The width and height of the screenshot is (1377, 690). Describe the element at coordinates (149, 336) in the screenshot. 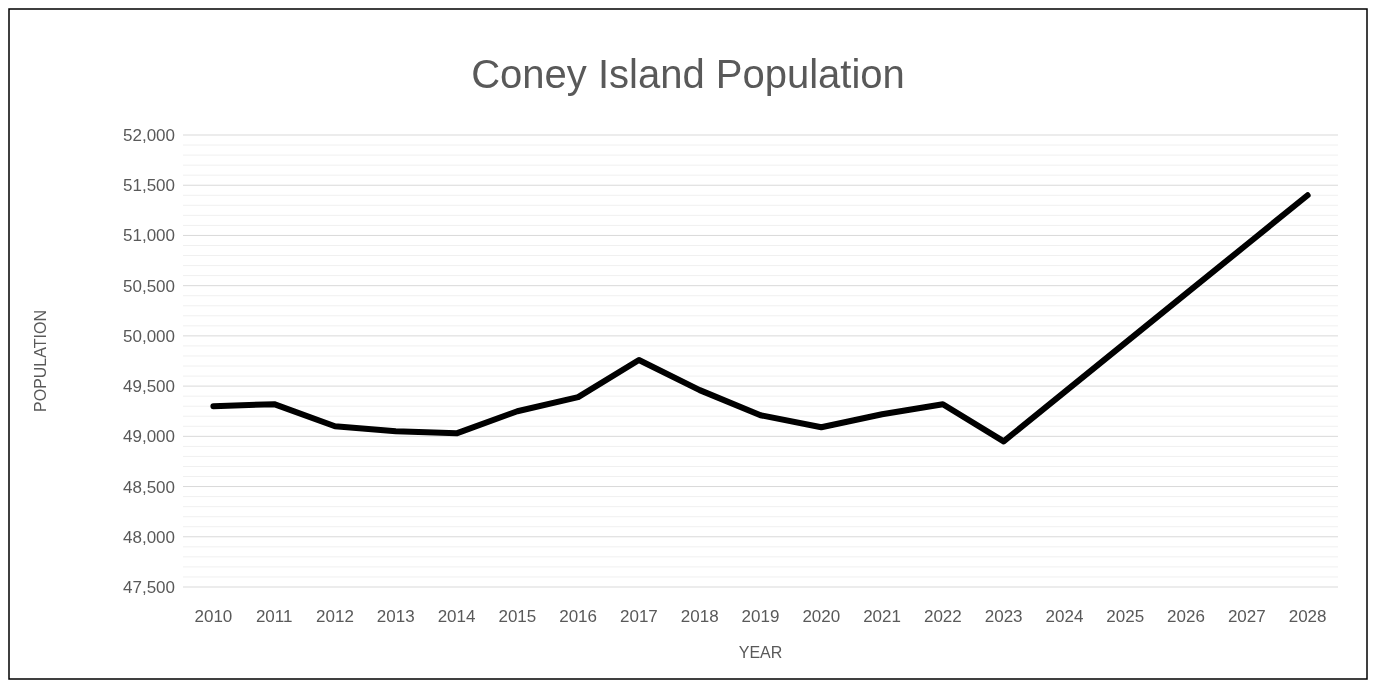

I see `y-tick-label: 50,000` at that location.